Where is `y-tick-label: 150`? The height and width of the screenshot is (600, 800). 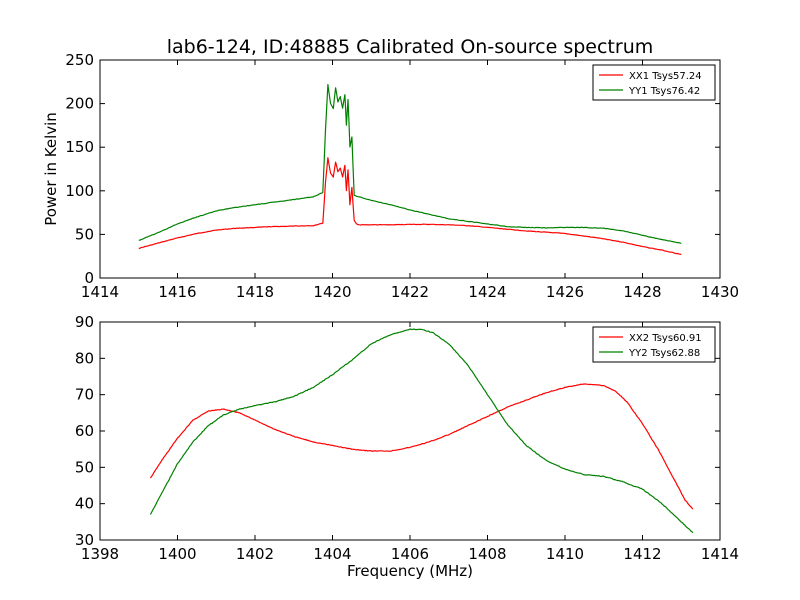
y-tick-label: 150 is located at coordinates (79, 147).